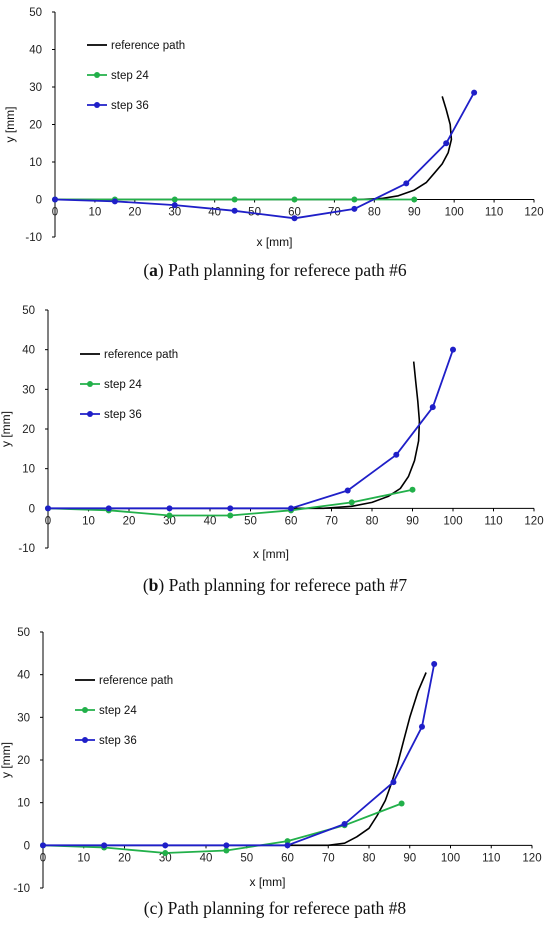 The width and height of the screenshot is (550, 932). I want to click on x-tick-label-c: 60, so click(287, 858).